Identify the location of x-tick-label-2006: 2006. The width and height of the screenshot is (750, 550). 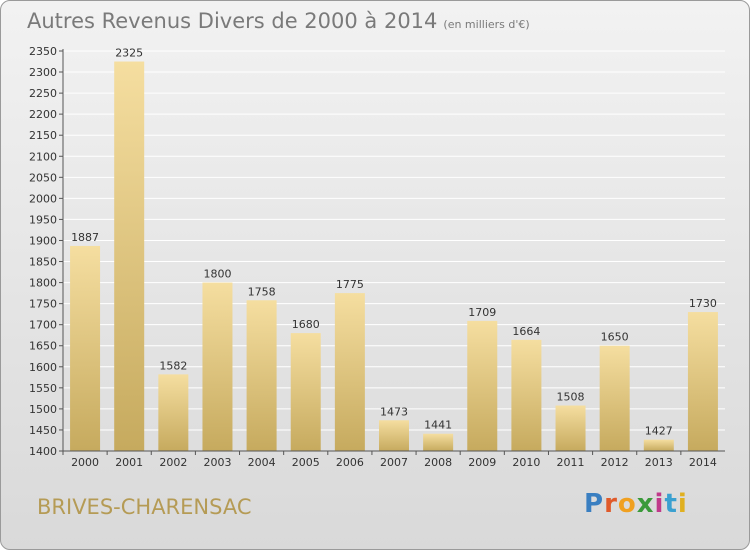
(350, 462).